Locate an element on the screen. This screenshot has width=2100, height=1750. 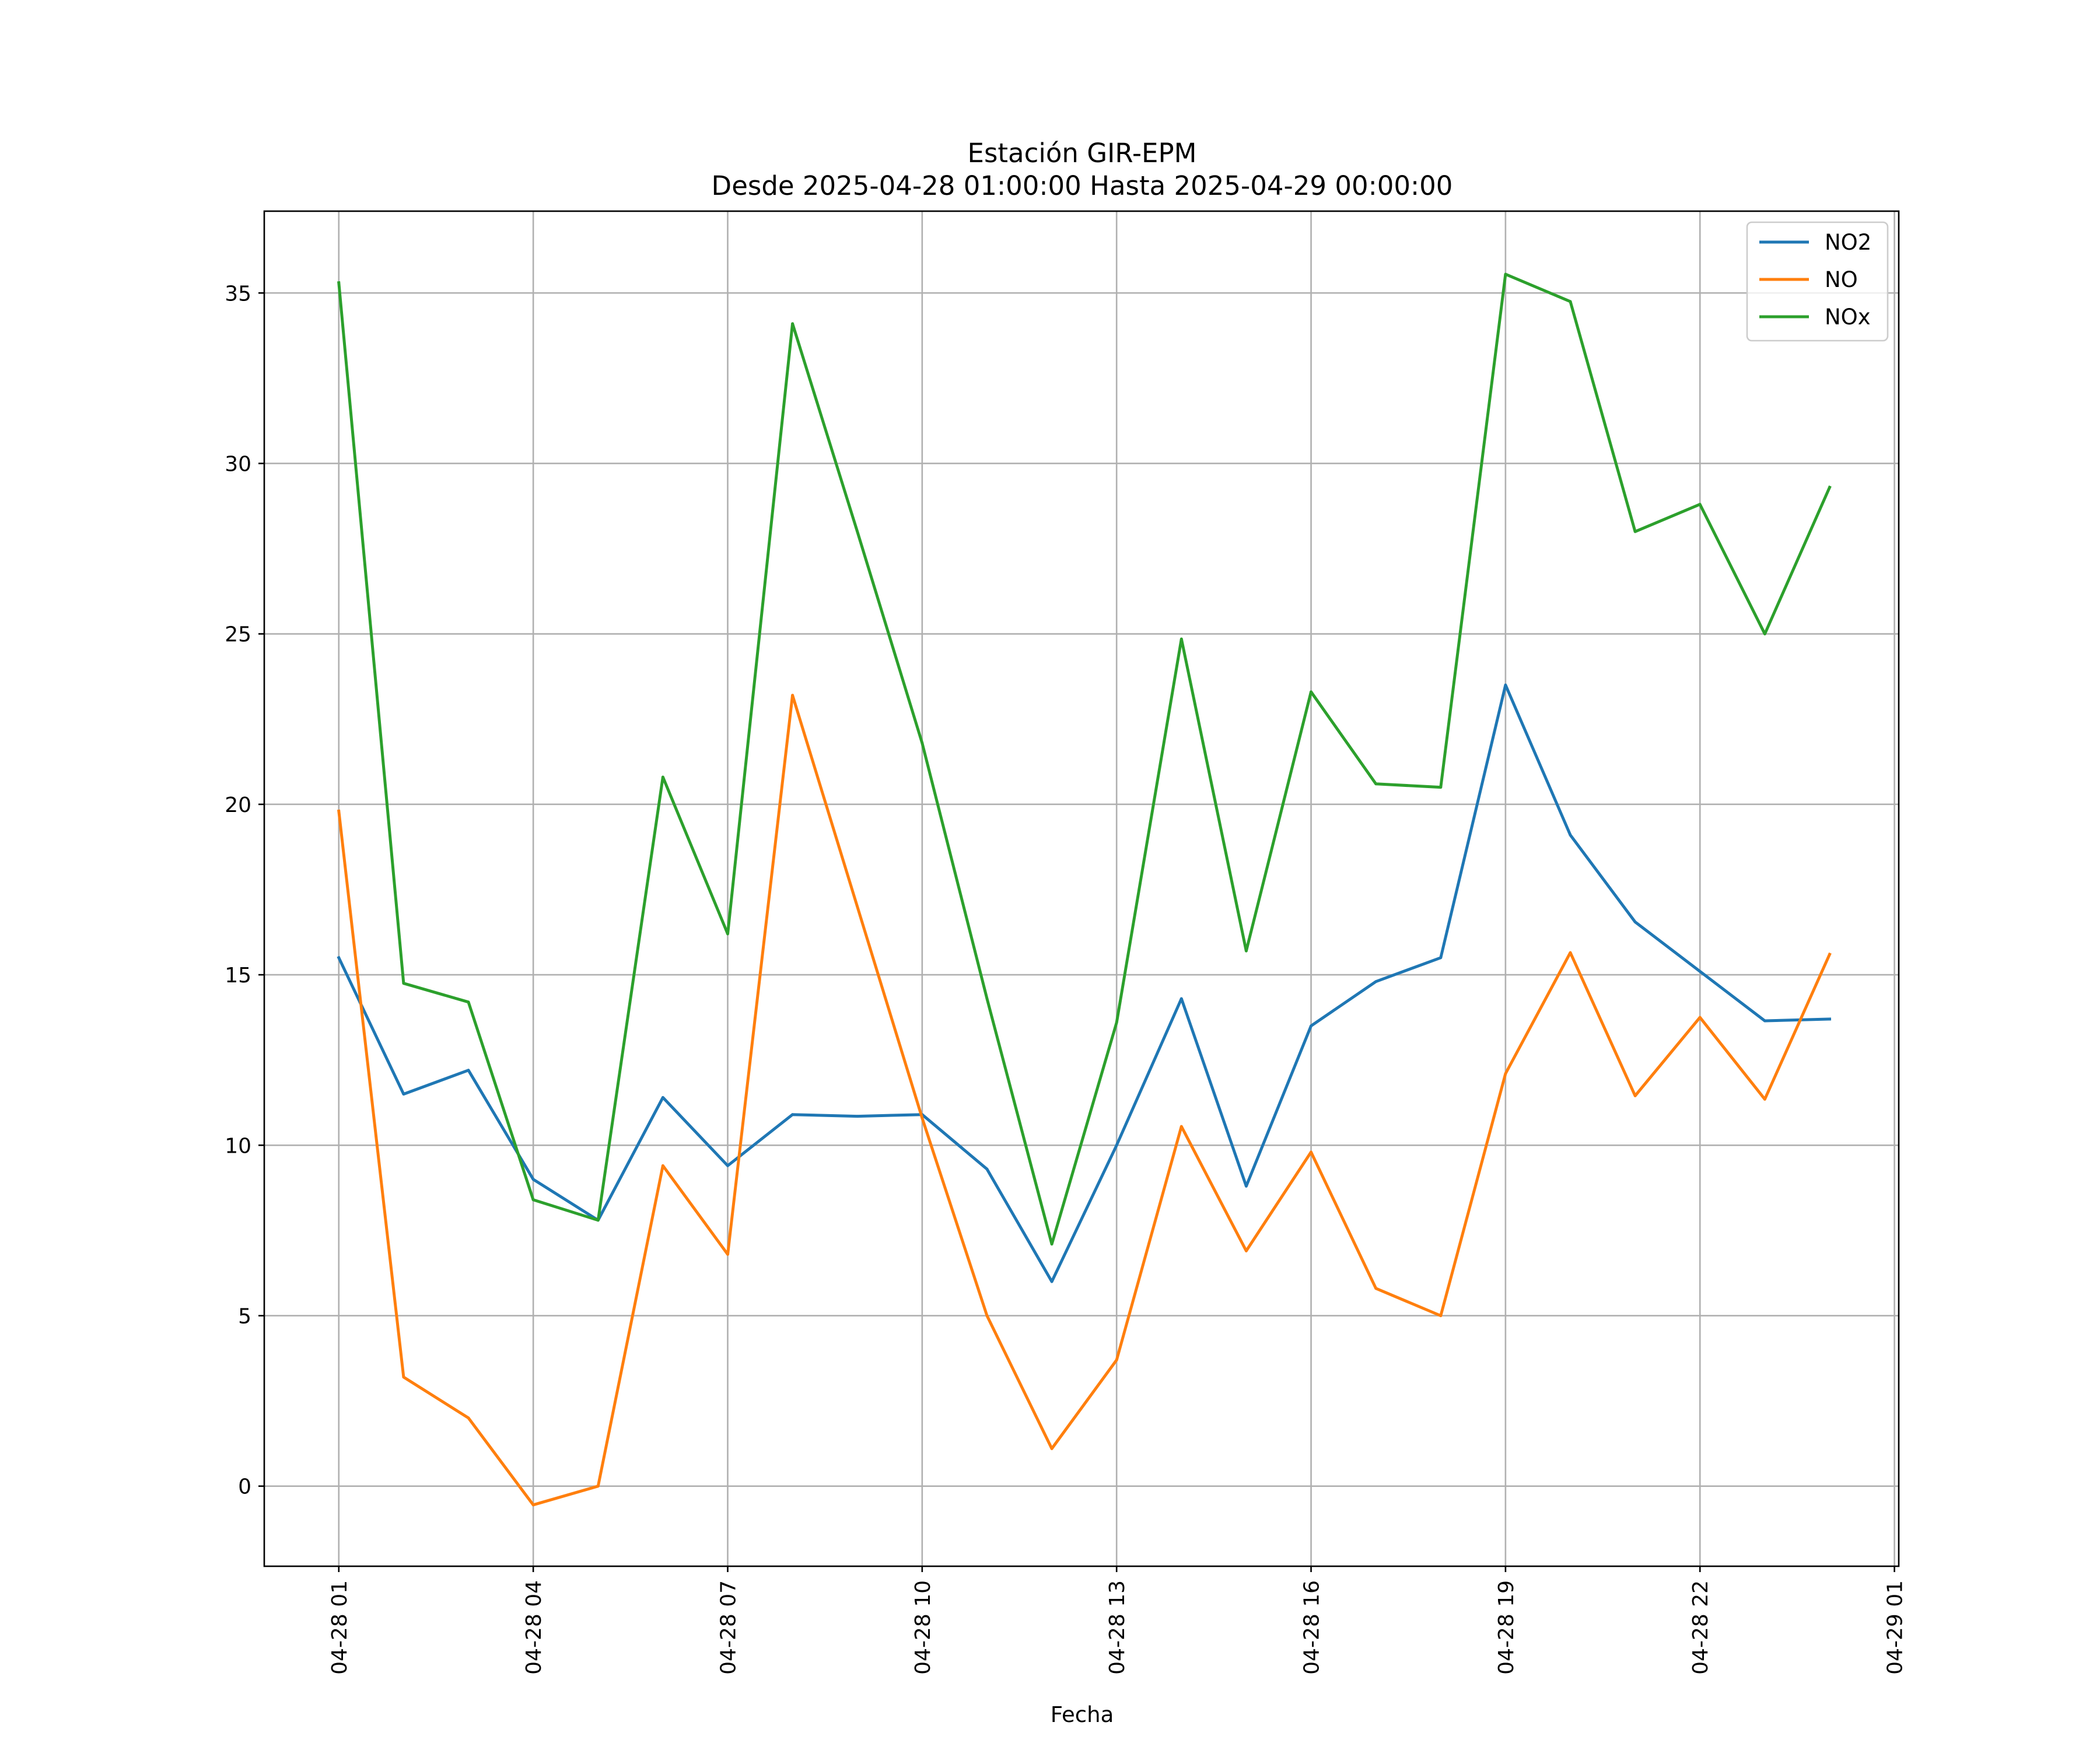
y-tick-label: 10 is located at coordinates (238, 1146).